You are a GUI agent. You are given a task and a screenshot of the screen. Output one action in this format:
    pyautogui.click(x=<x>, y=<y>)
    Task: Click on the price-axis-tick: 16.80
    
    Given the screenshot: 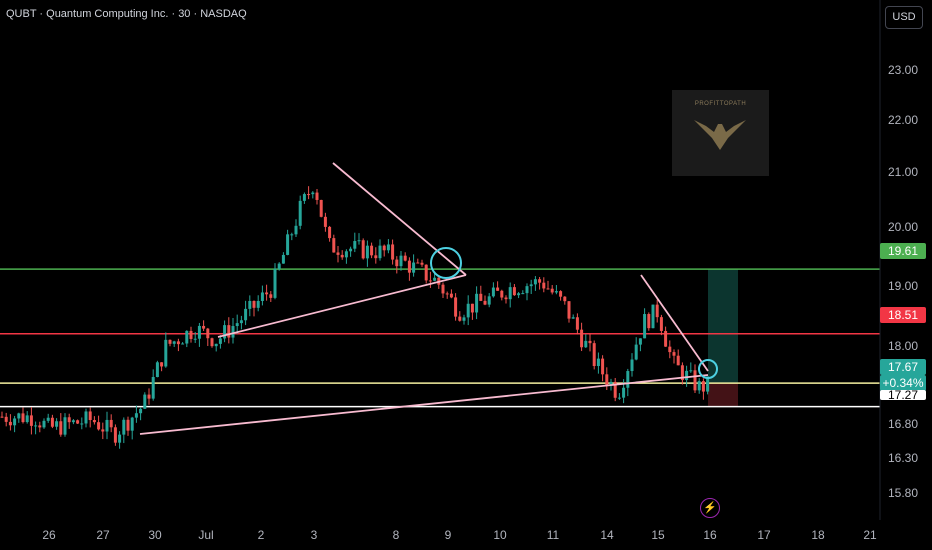 What is the action you would take?
    pyautogui.click(x=902, y=424)
    